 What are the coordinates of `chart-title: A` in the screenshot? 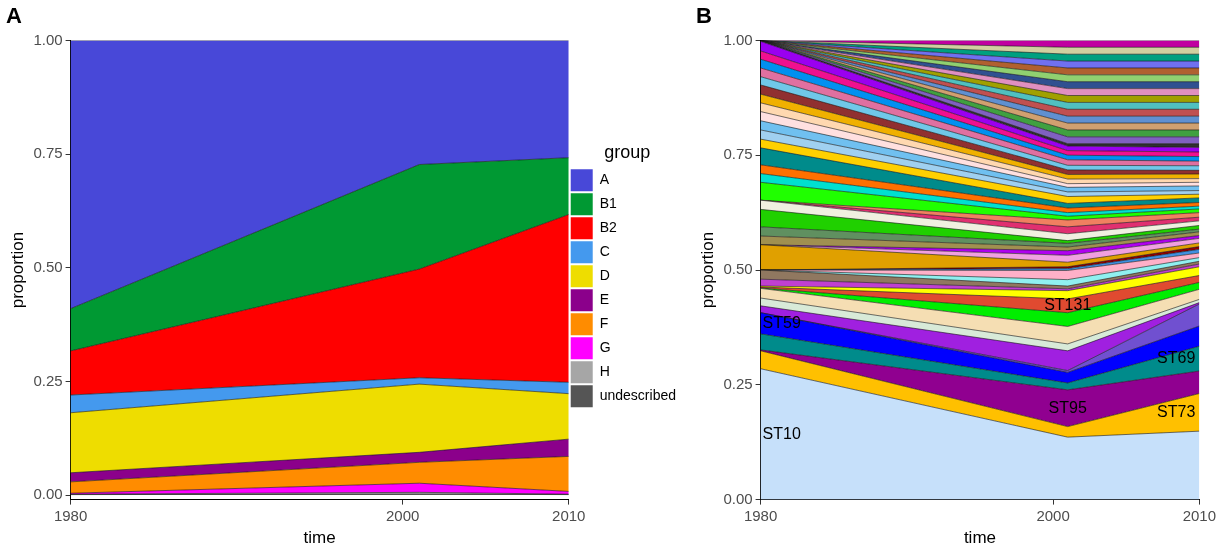 It's located at (14, 16).